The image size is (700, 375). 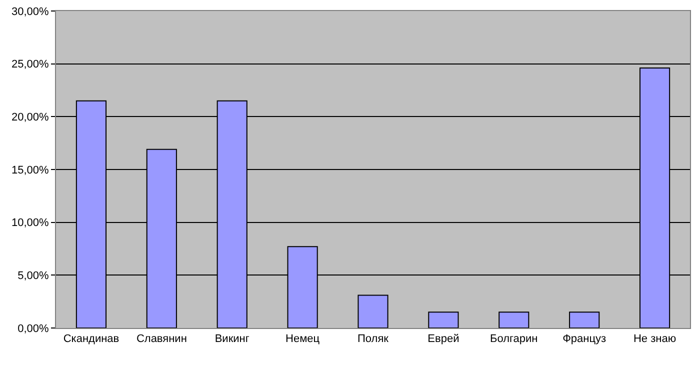 What do you see at coordinates (30, 64) in the screenshot?
I see `y-tick-label: 25,00%` at bounding box center [30, 64].